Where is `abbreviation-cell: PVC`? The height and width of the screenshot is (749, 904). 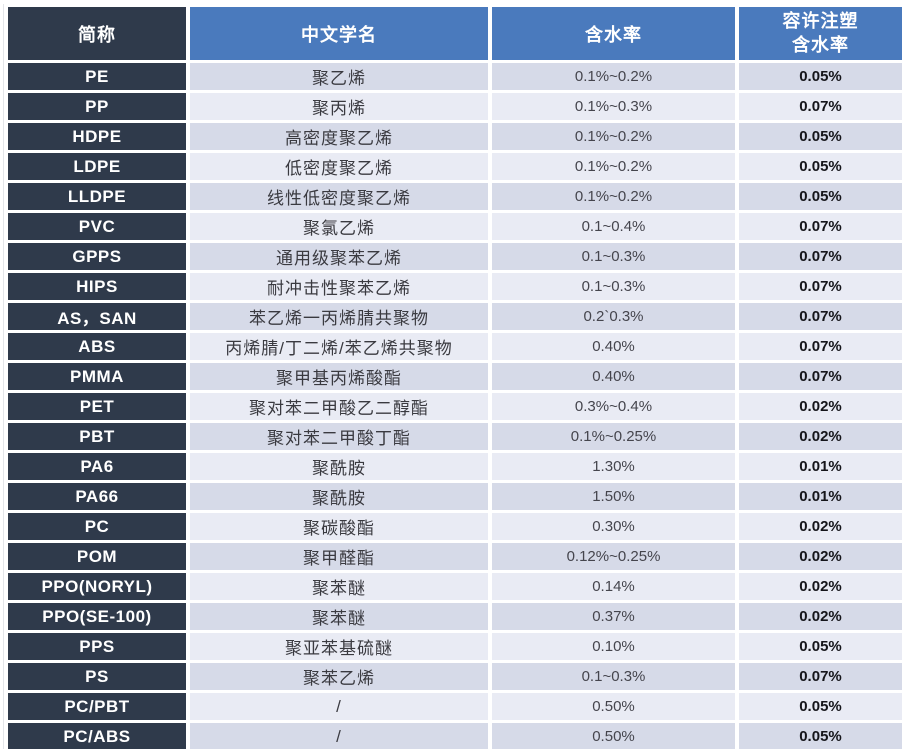 abbreviation-cell: PVC is located at coordinates (97, 226).